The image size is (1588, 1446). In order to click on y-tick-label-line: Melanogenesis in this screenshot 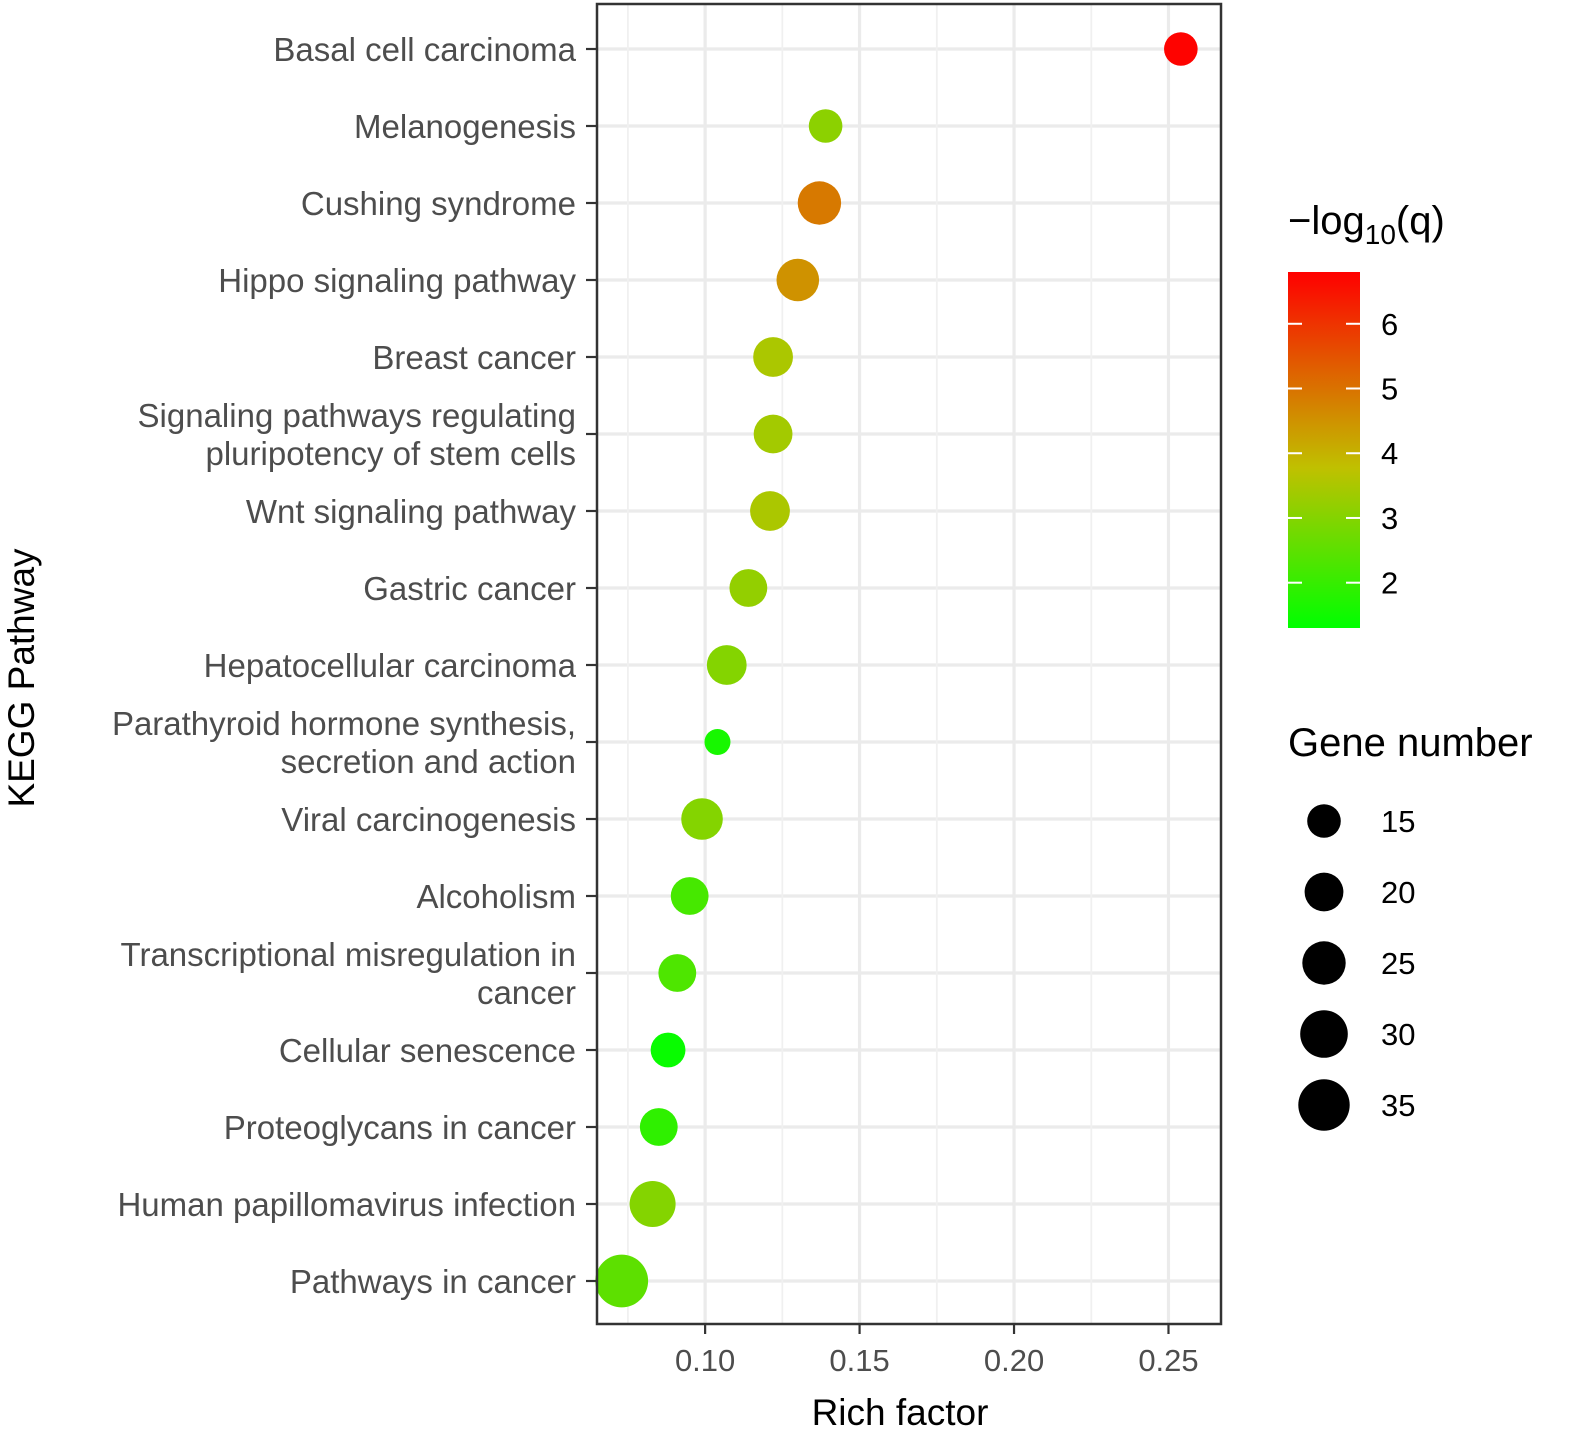, I will do `click(465, 126)`.